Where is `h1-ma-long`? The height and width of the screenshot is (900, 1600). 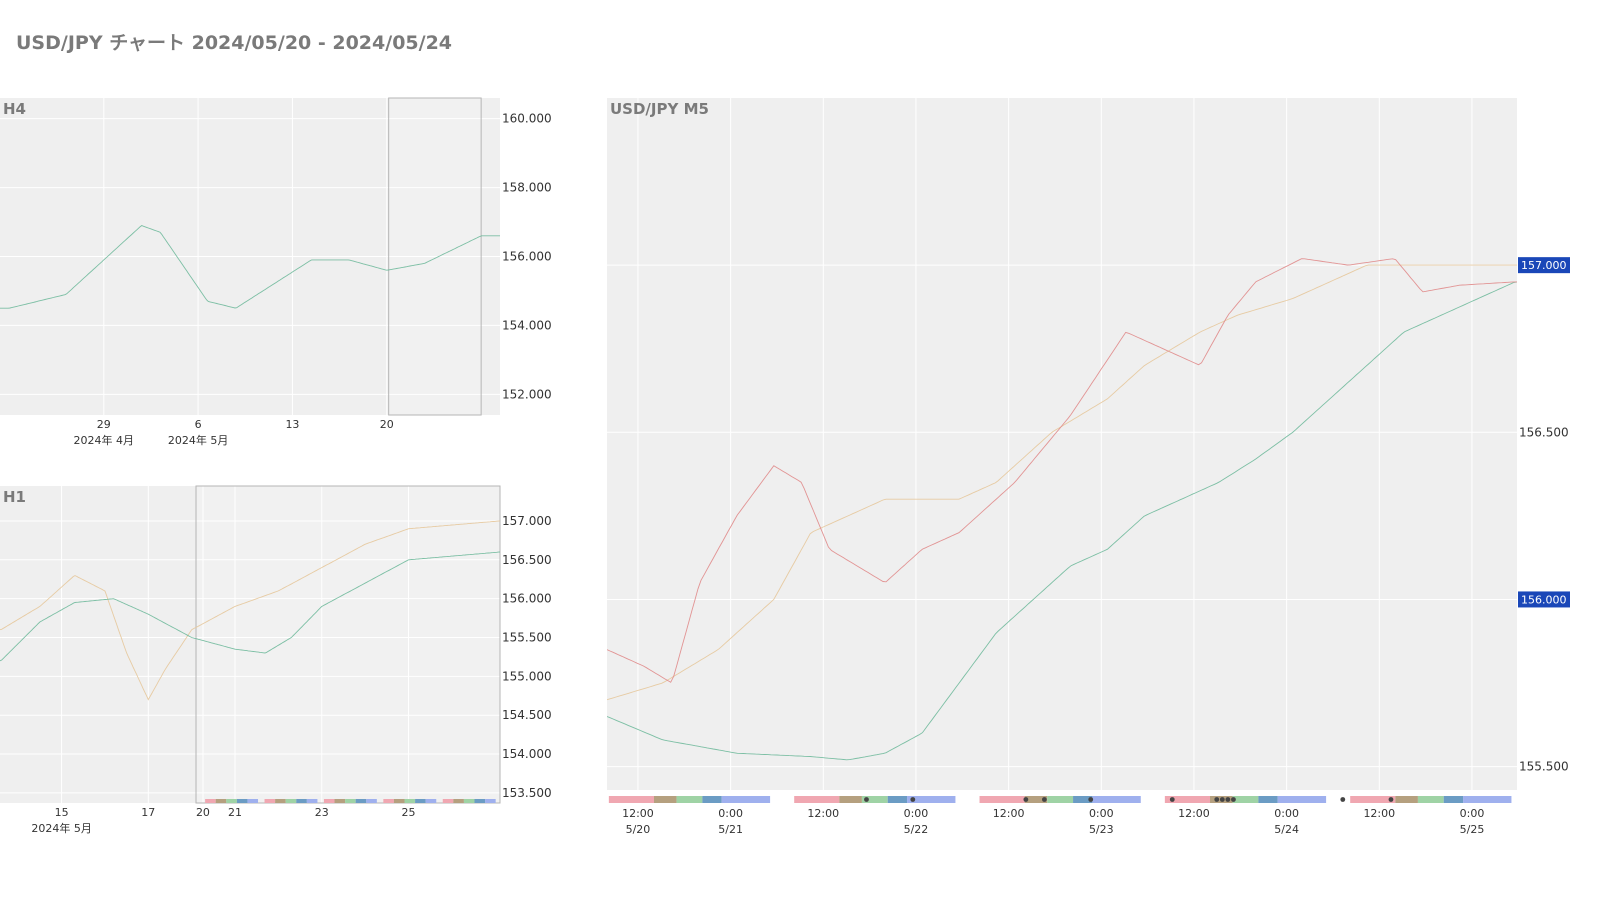
h1-ma-long is located at coordinates (250, 606).